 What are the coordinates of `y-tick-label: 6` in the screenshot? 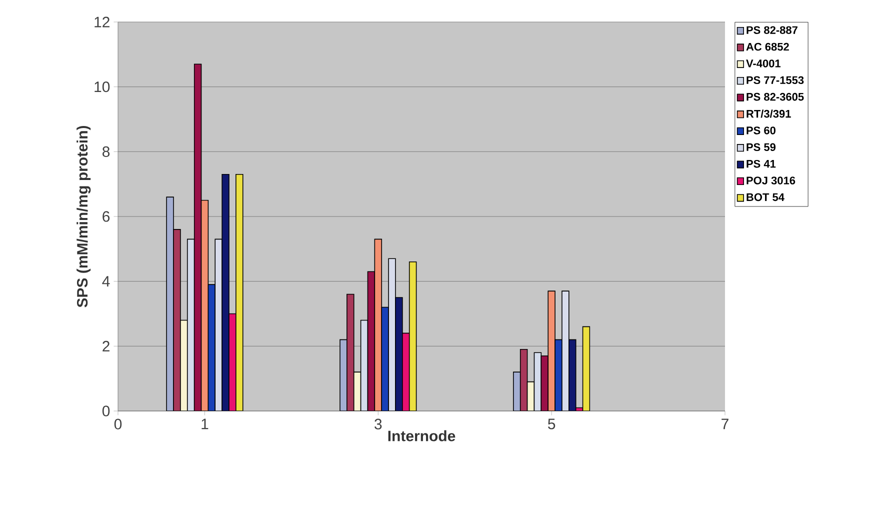 It's located at (106, 216).